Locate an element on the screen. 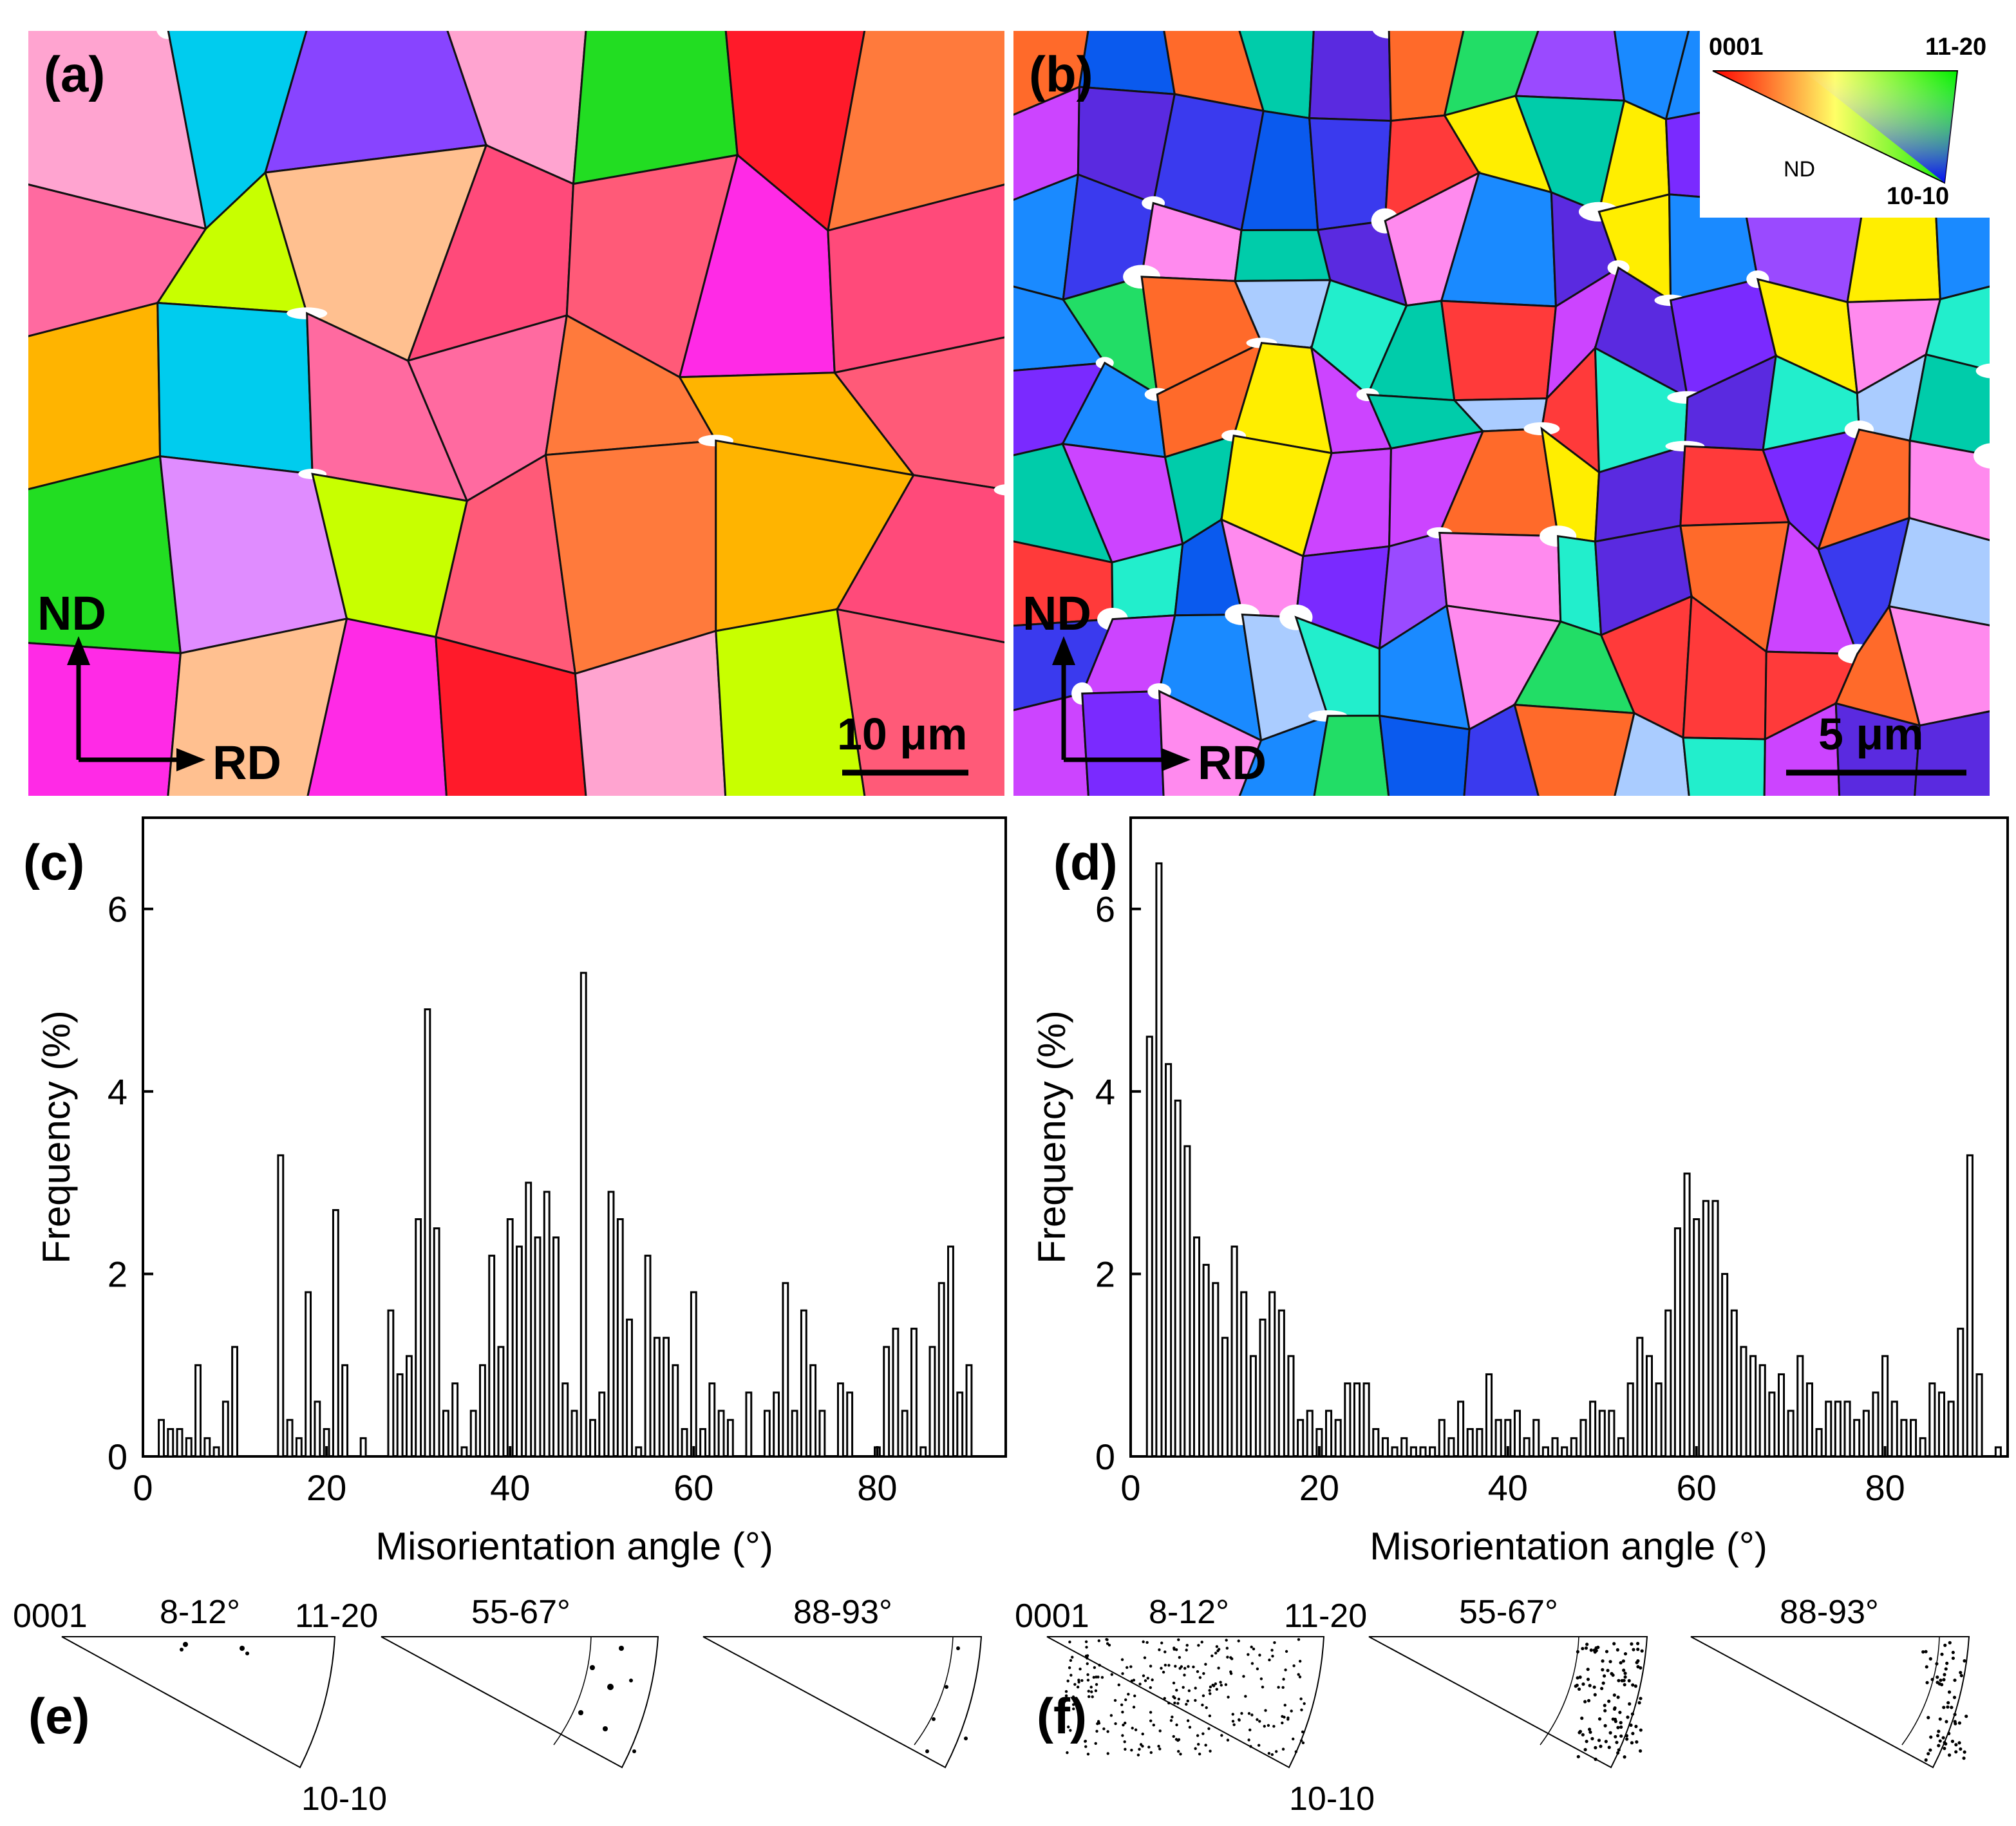  axis-label-rd-a: RD is located at coordinates (246, 762).